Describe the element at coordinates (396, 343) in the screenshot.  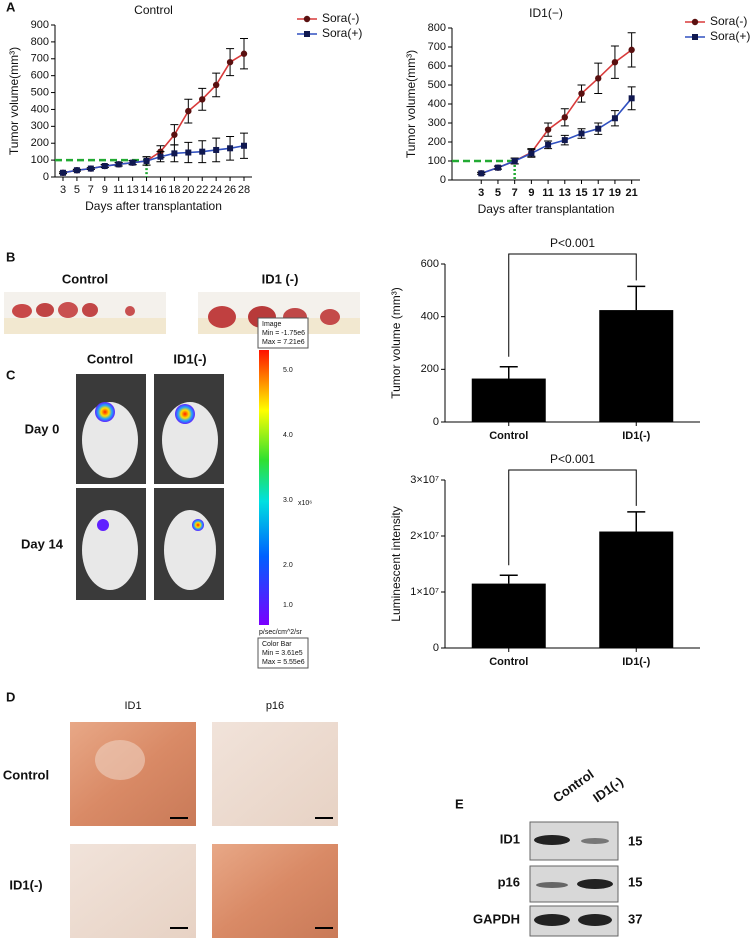
I see `y-axis-label: Tumor volume (mm³)` at that location.